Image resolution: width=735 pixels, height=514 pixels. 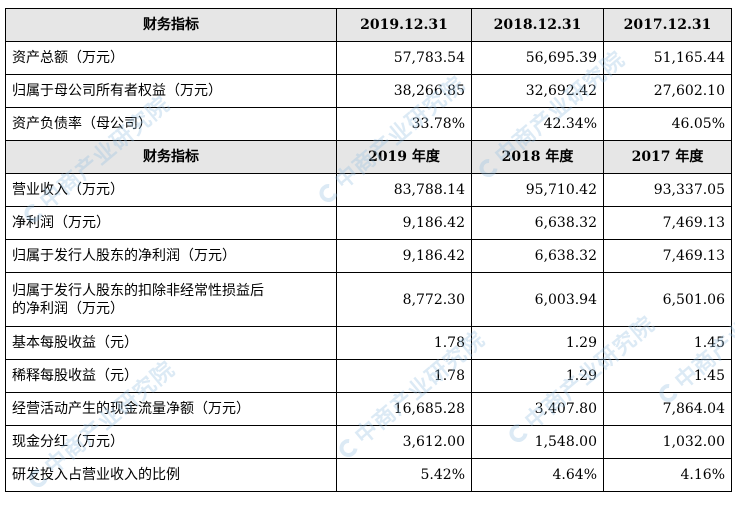 I want to click on header-col-2019: 2019.12.31, so click(x=404, y=25).